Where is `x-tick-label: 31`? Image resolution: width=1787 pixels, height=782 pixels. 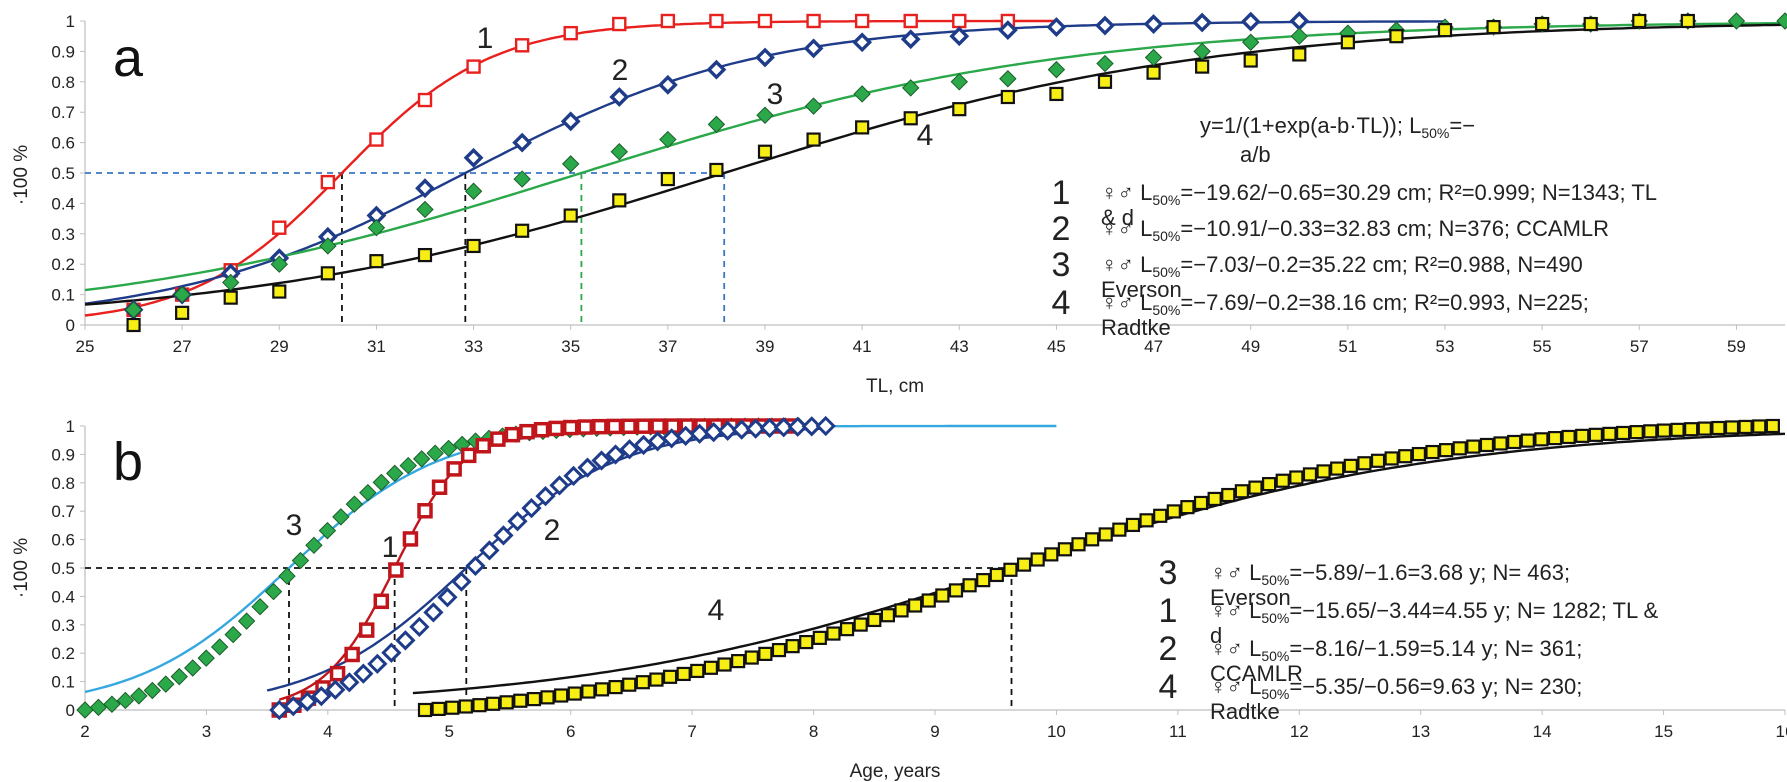 x-tick-label: 31 is located at coordinates (376, 346).